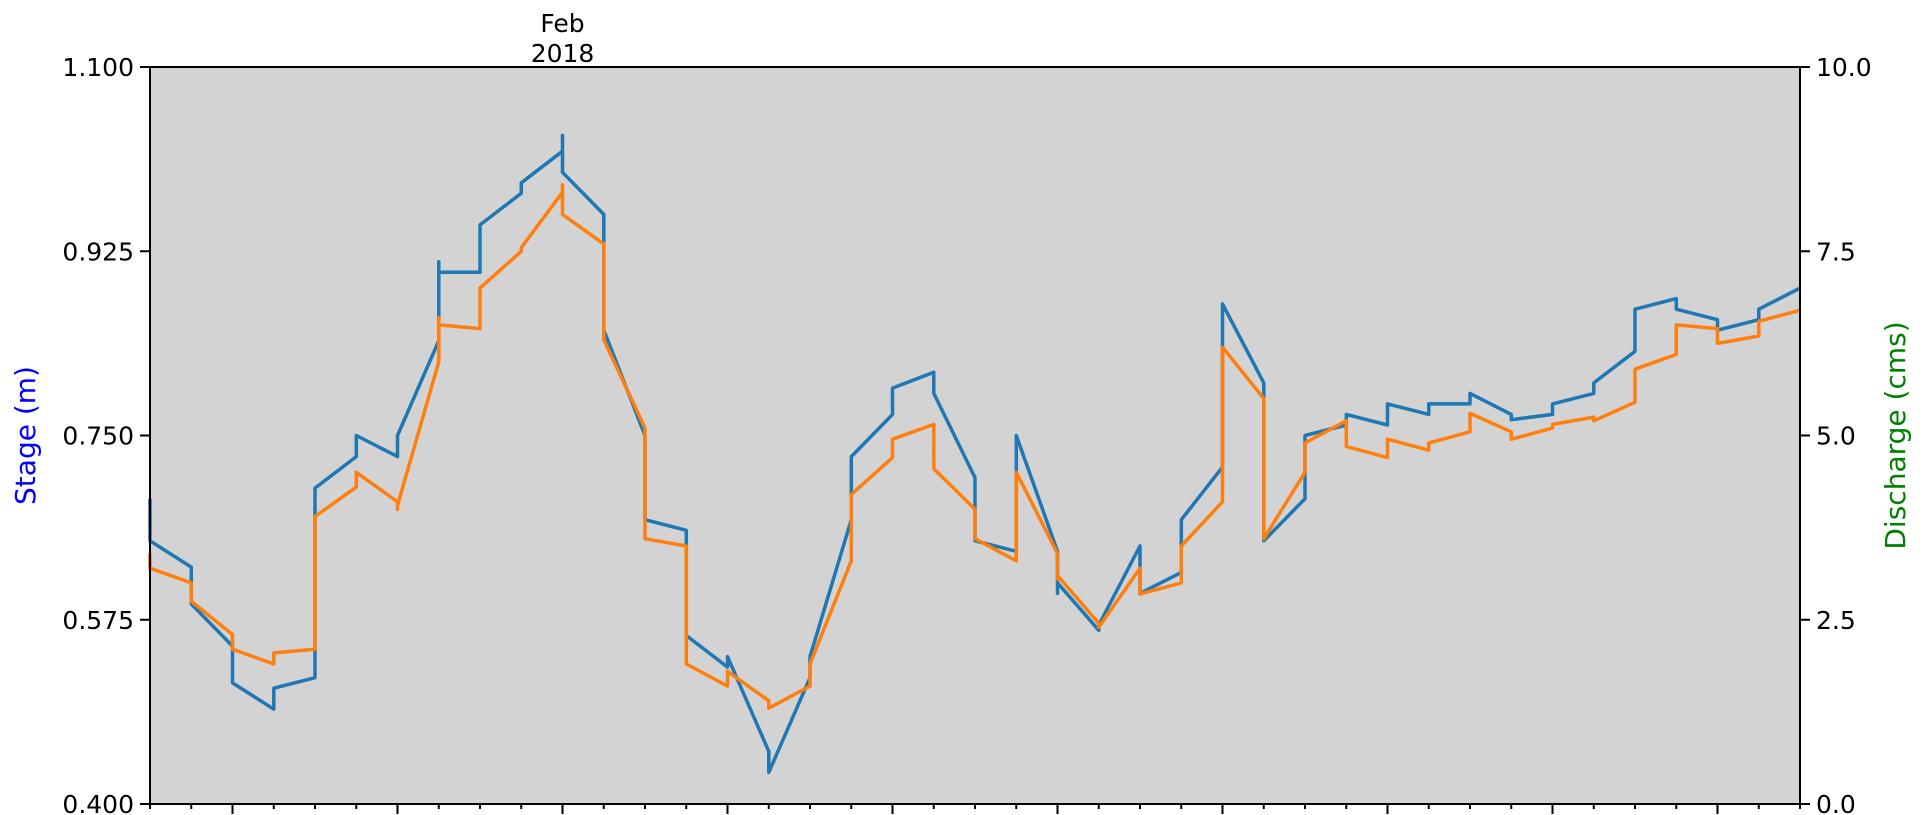 The width and height of the screenshot is (1927, 815). What do you see at coordinates (98, 436) in the screenshot?
I see `left-y-tick-label: 0.750` at bounding box center [98, 436].